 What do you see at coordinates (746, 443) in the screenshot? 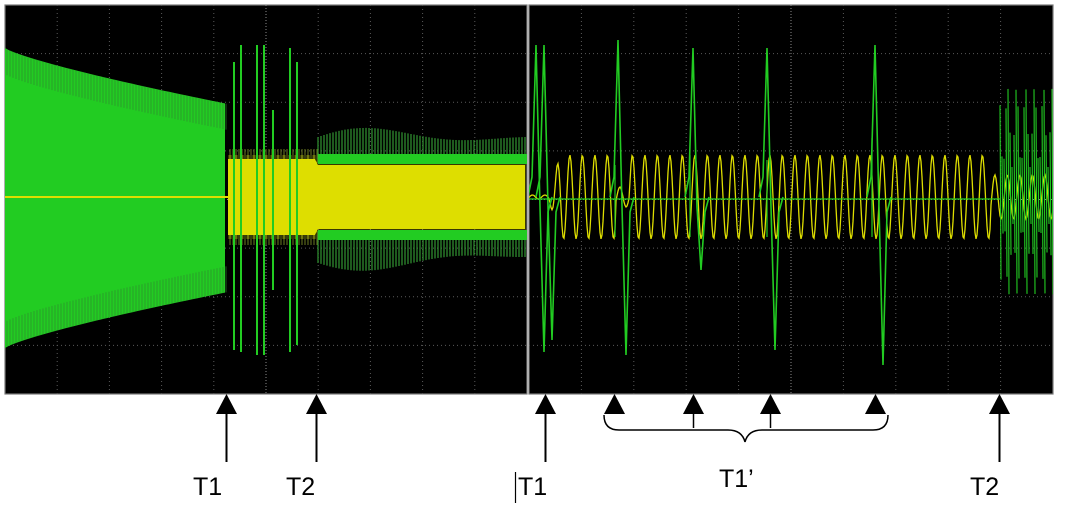
I see `right-marker-t1prime: T1’` at bounding box center [746, 443].